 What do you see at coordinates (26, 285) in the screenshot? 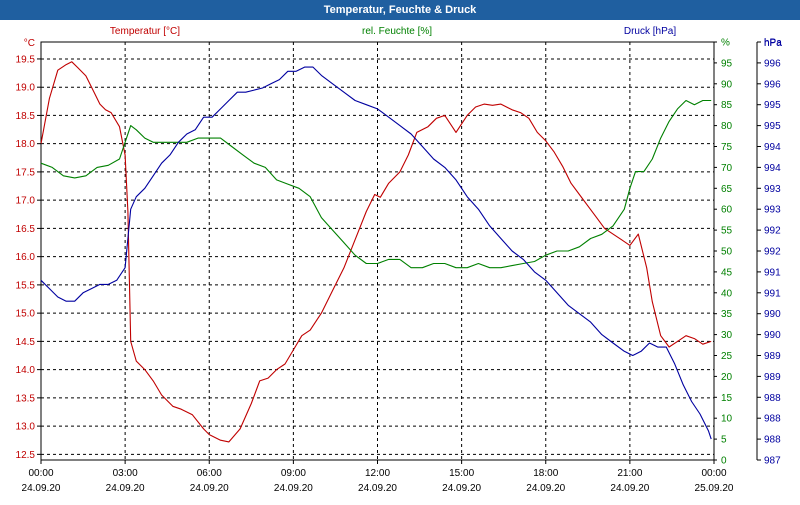
I see `left-tick-label: 15.5` at bounding box center [26, 285].